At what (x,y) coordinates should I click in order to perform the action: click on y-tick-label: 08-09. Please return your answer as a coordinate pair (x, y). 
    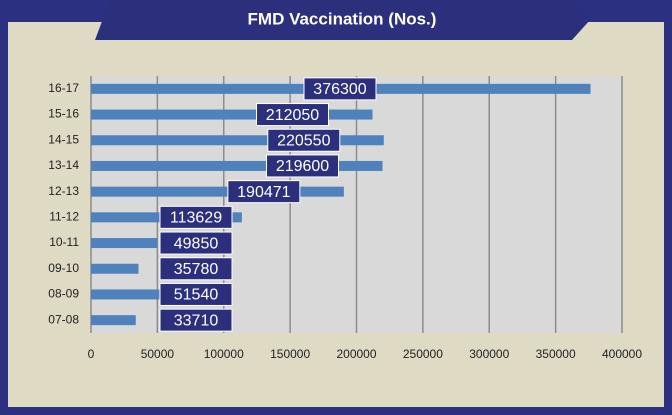
    Looking at the image, I should click on (63, 294).